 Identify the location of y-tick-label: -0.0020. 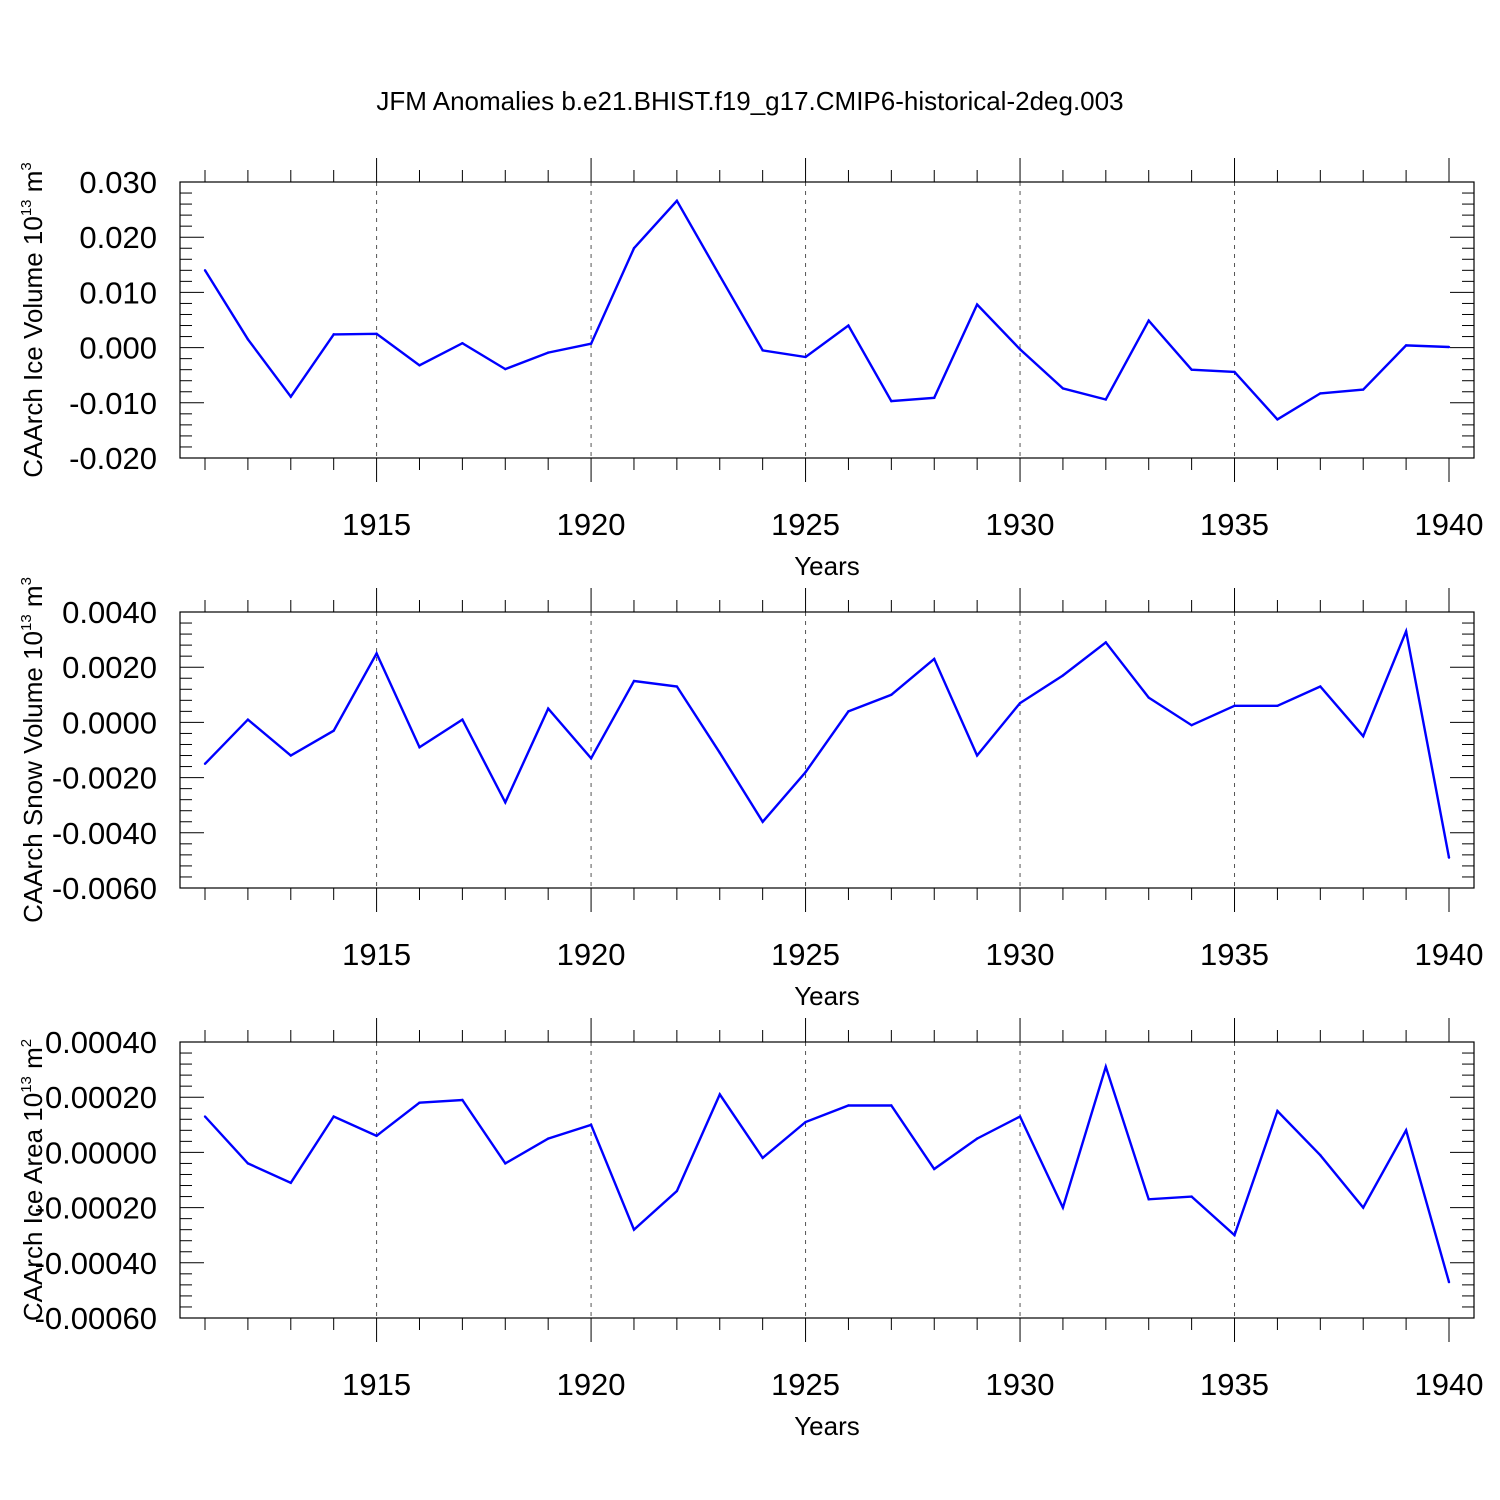
(104, 778).